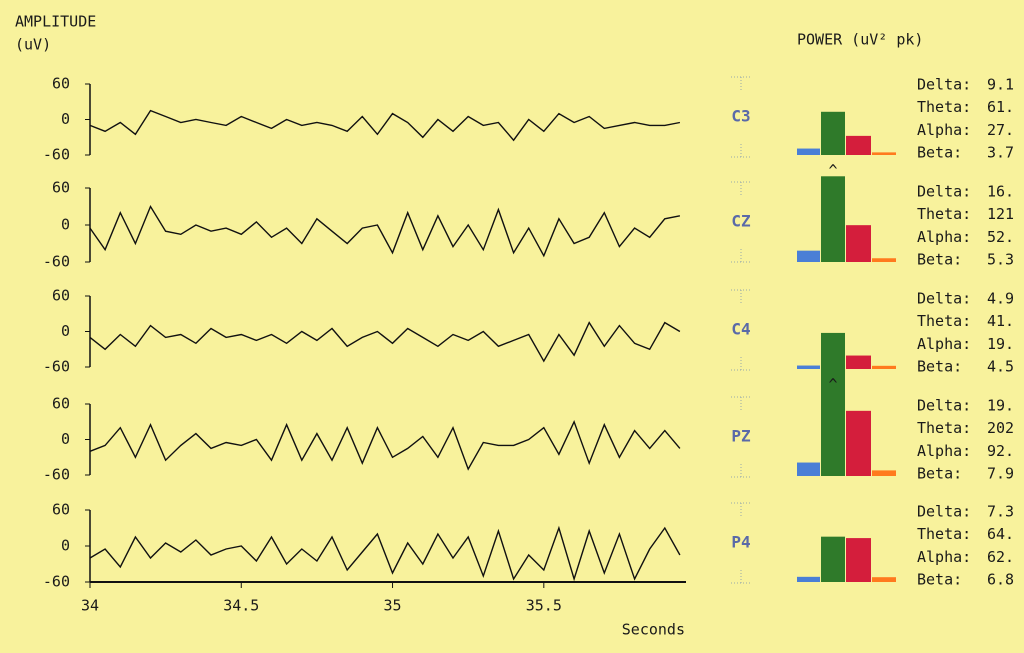 The width and height of the screenshot is (1024, 653). Describe the element at coordinates (1000, 130) in the screenshot. I see `power-value: 27.` at that location.